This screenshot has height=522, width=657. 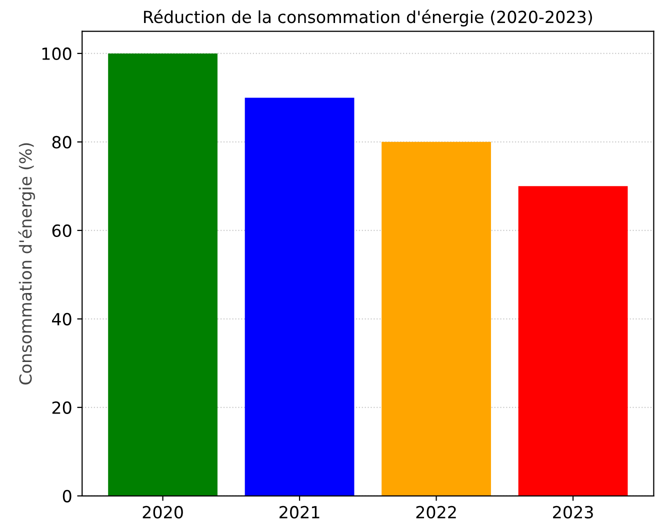 What do you see at coordinates (300, 512) in the screenshot?
I see `x-tick-label: 2021` at bounding box center [300, 512].